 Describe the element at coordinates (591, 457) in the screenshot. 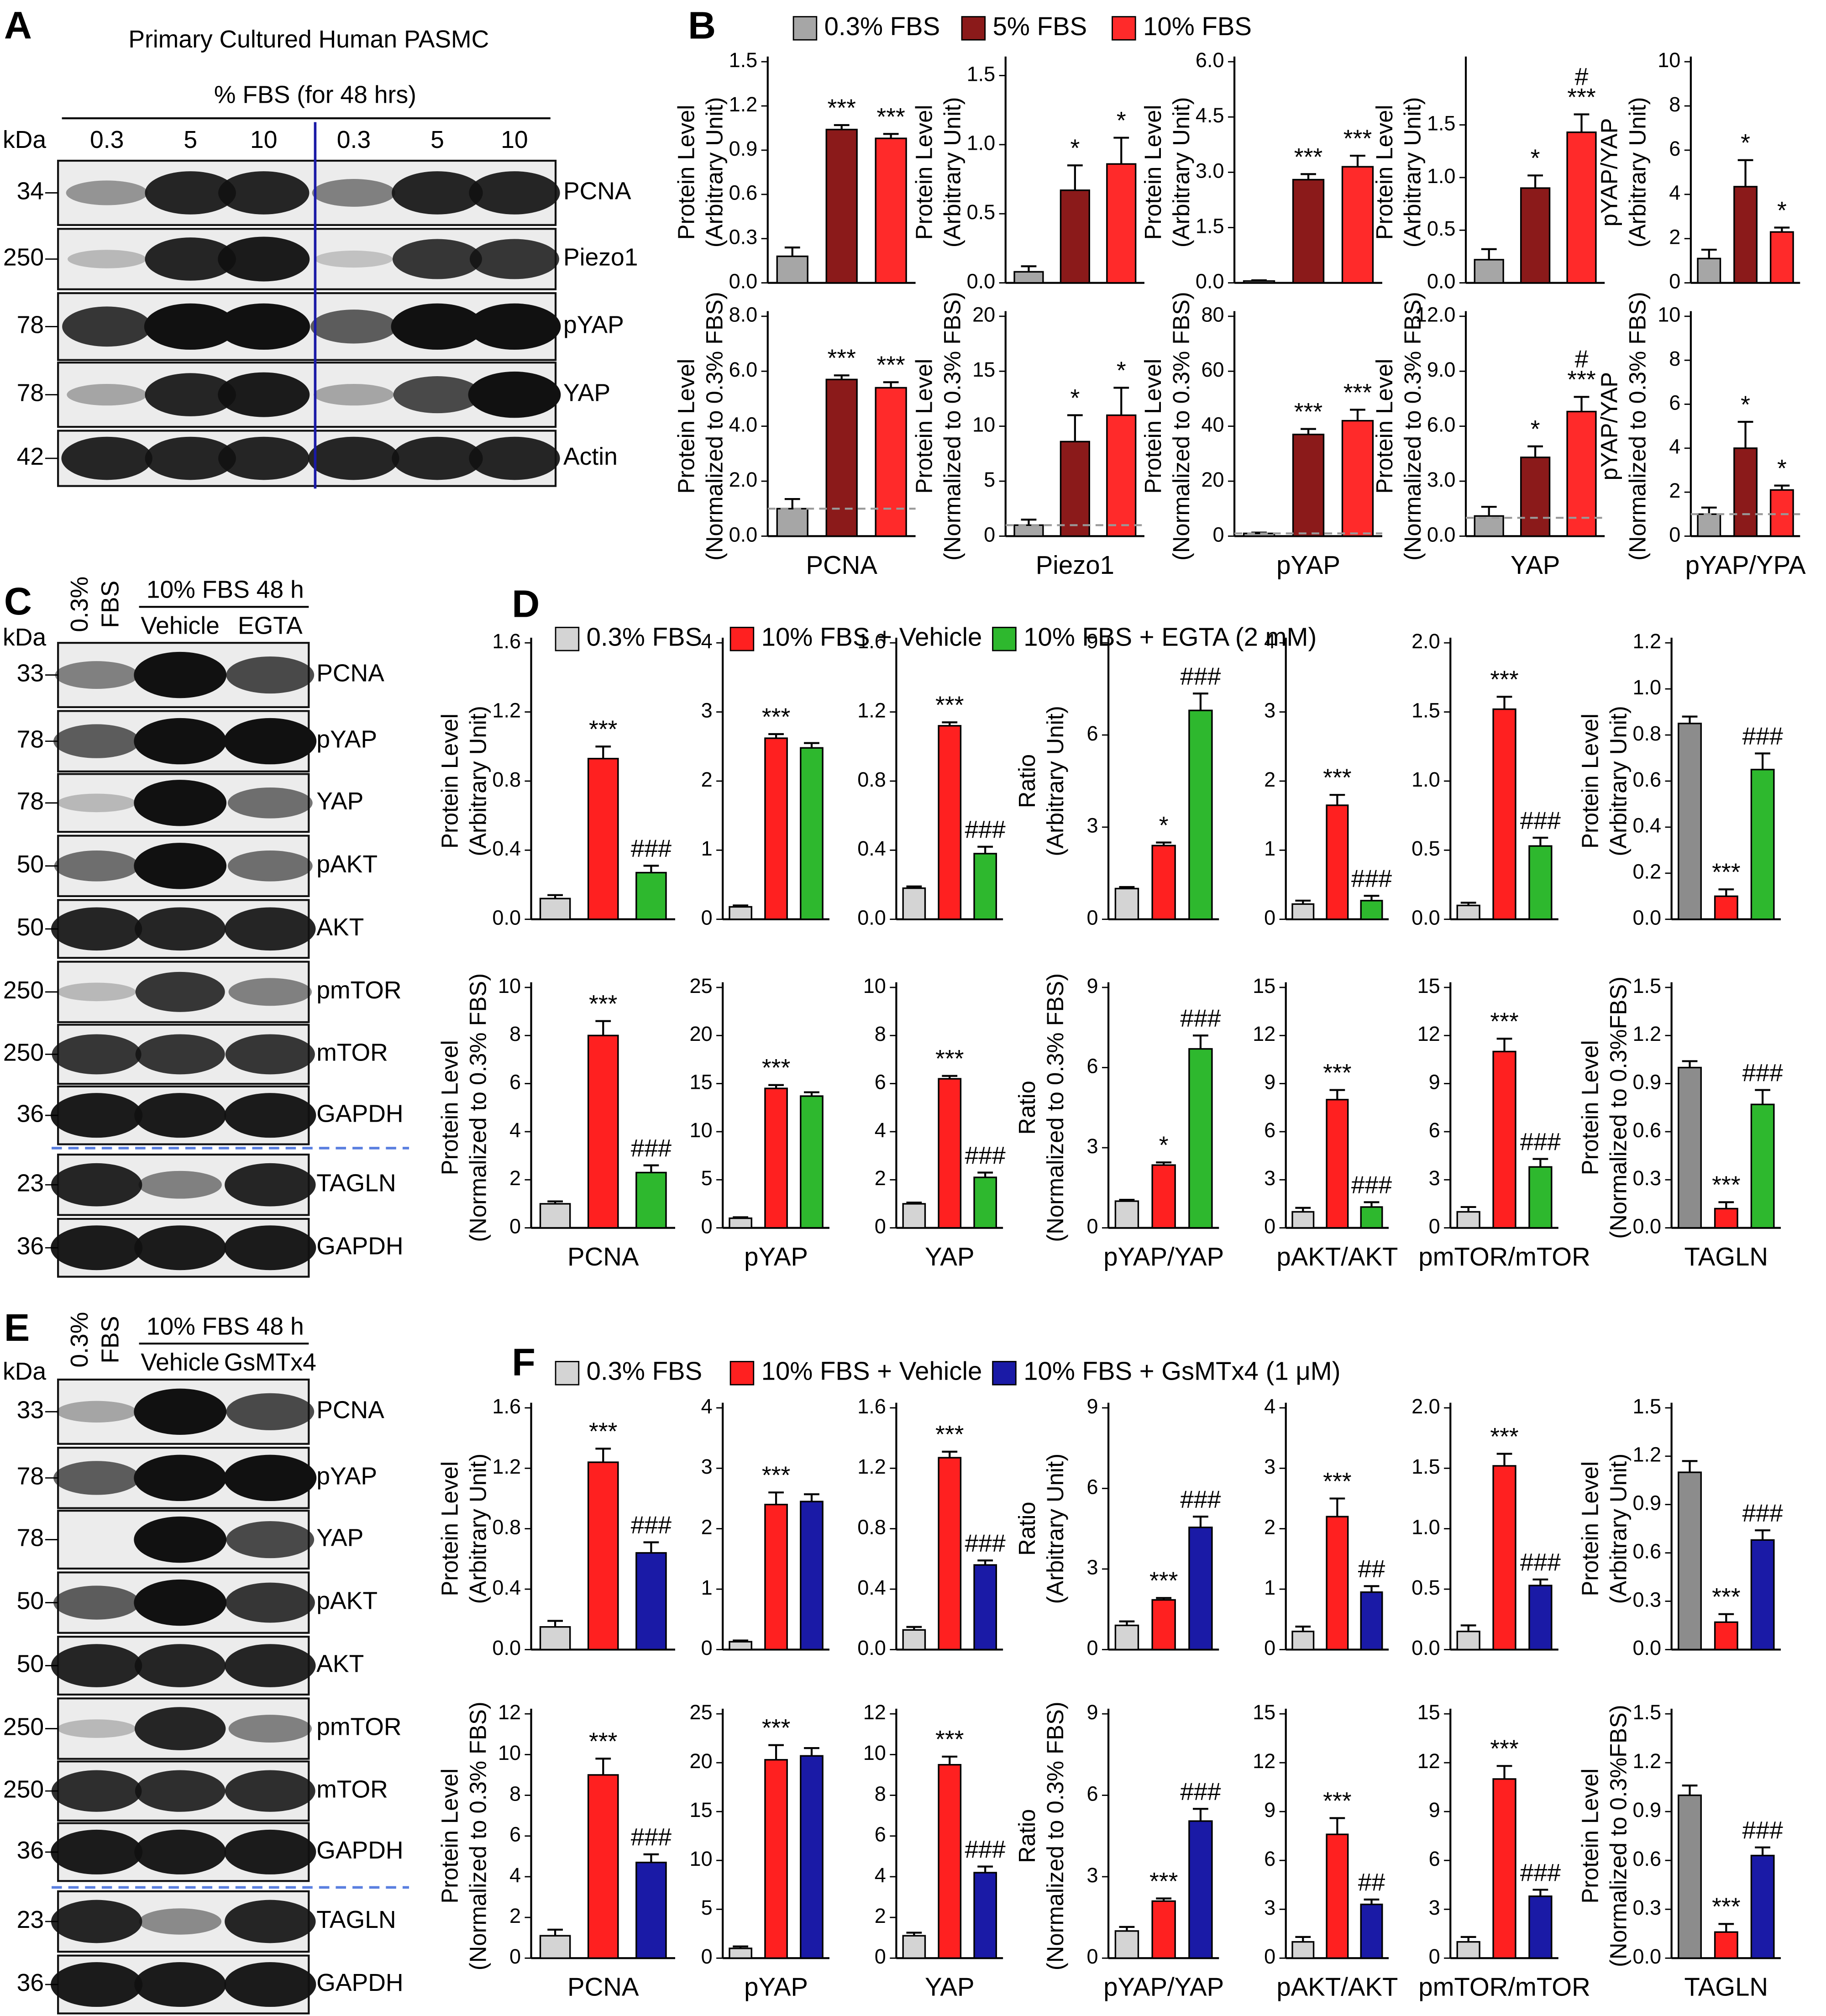

I see `protein-label: Actin` at that location.